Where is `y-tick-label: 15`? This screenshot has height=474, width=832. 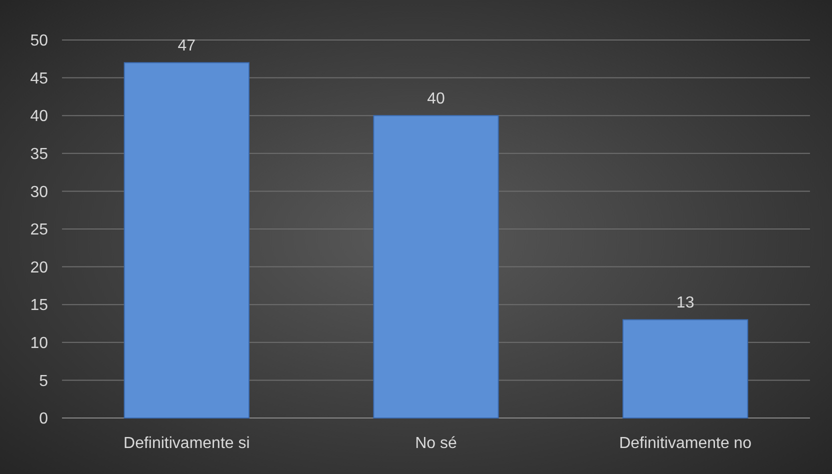 y-tick-label: 15 is located at coordinates (39, 305).